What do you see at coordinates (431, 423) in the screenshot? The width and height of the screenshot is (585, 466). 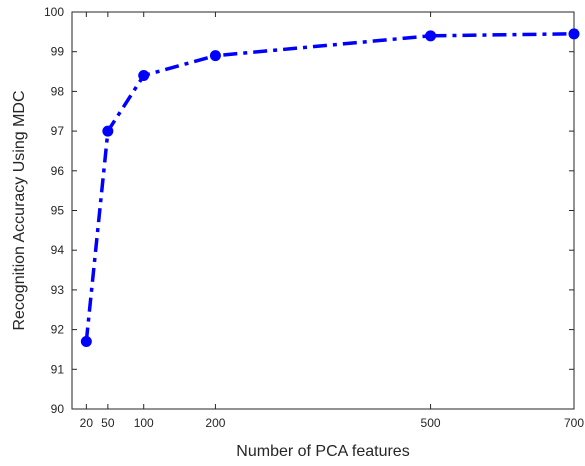 I see `x-tick-label: 500` at bounding box center [431, 423].